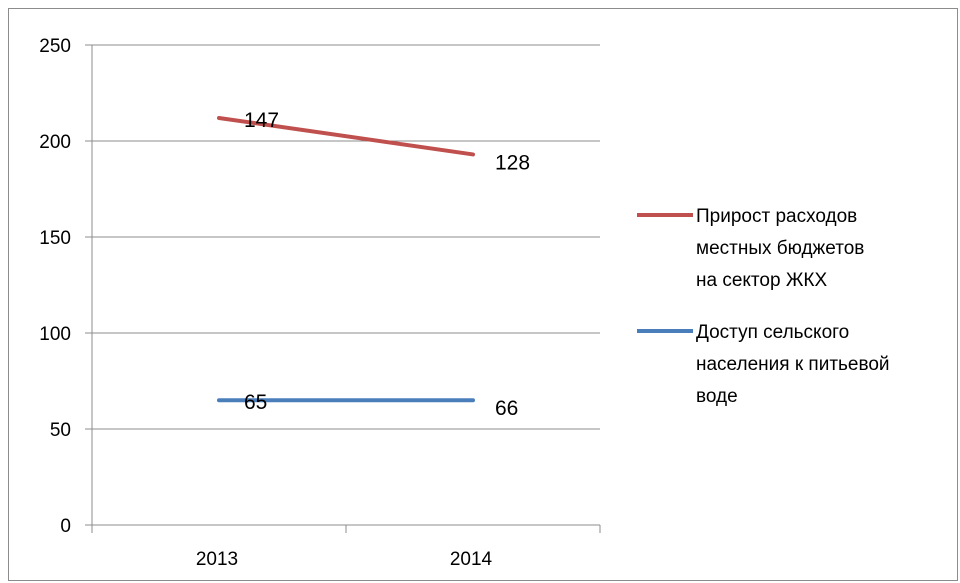  What do you see at coordinates (793, 364) in the screenshot?
I see `legend-label: населения к питьевой` at bounding box center [793, 364].